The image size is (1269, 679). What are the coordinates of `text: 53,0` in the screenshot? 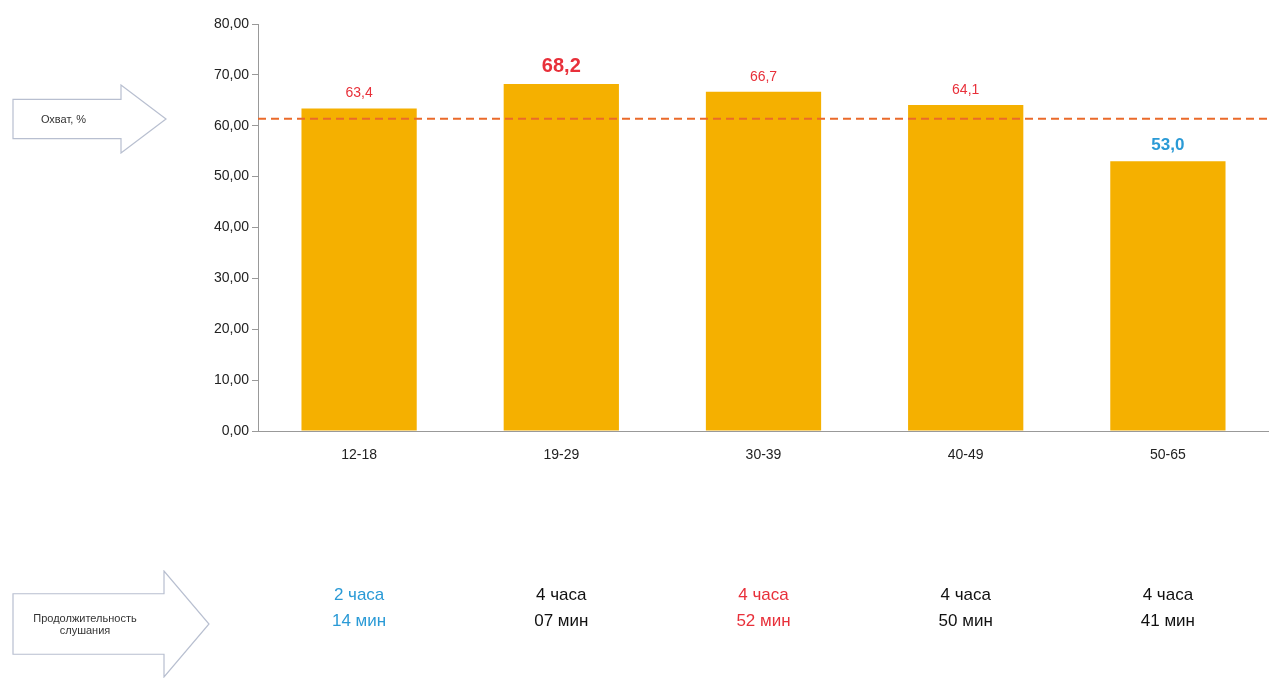 It's located at (1168, 144).